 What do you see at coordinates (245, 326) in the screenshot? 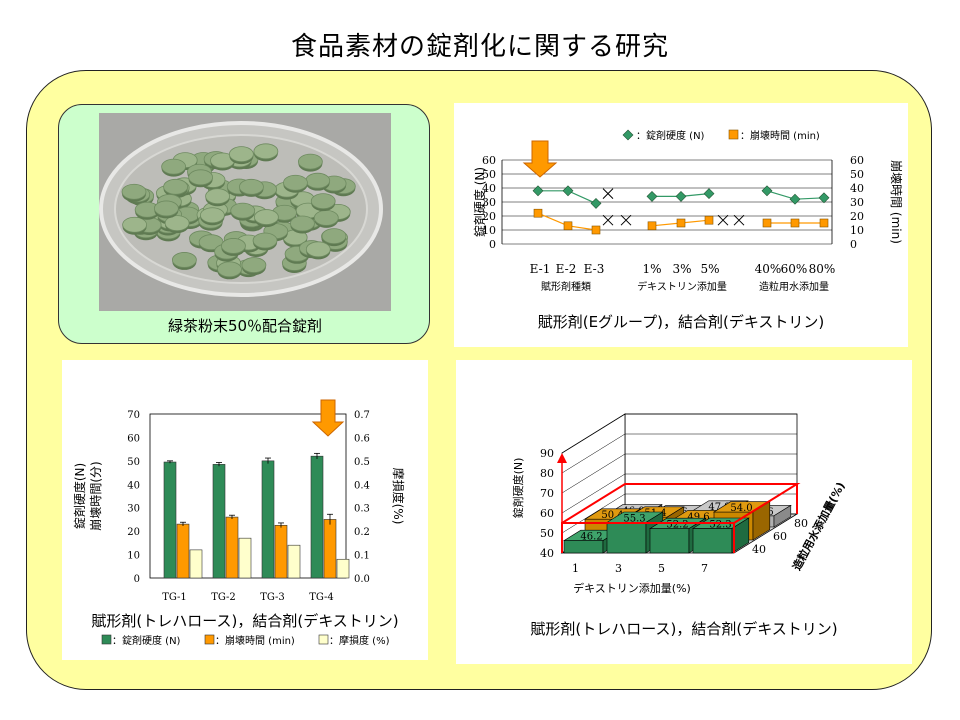
I see `photo-caption: 緑茶粉末50％配合錠剤` at bounding box center [245, 326].